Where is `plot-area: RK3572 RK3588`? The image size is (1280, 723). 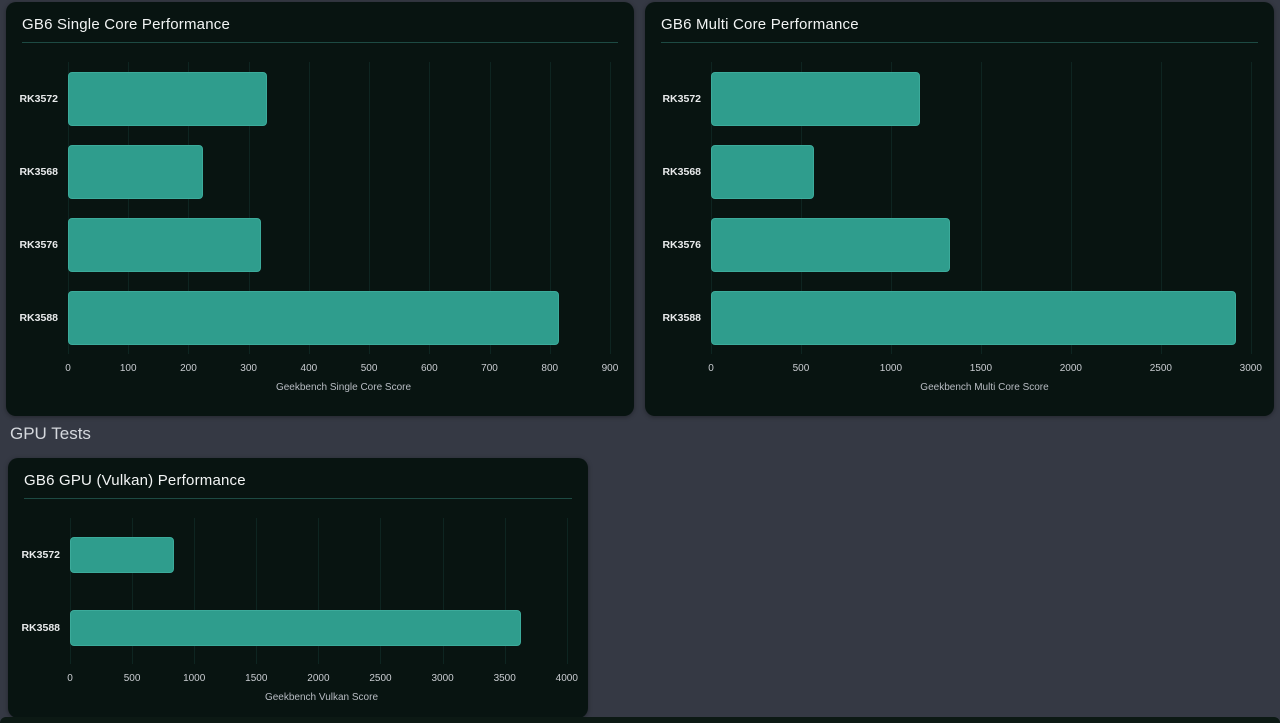
plot-area: RK3572 RK3588 is located at coordinates (297, 591).